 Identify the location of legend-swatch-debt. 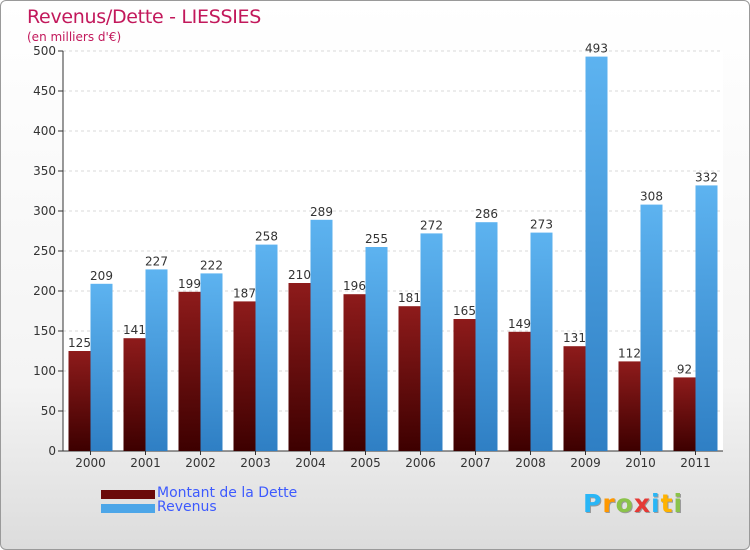
(128, 494).